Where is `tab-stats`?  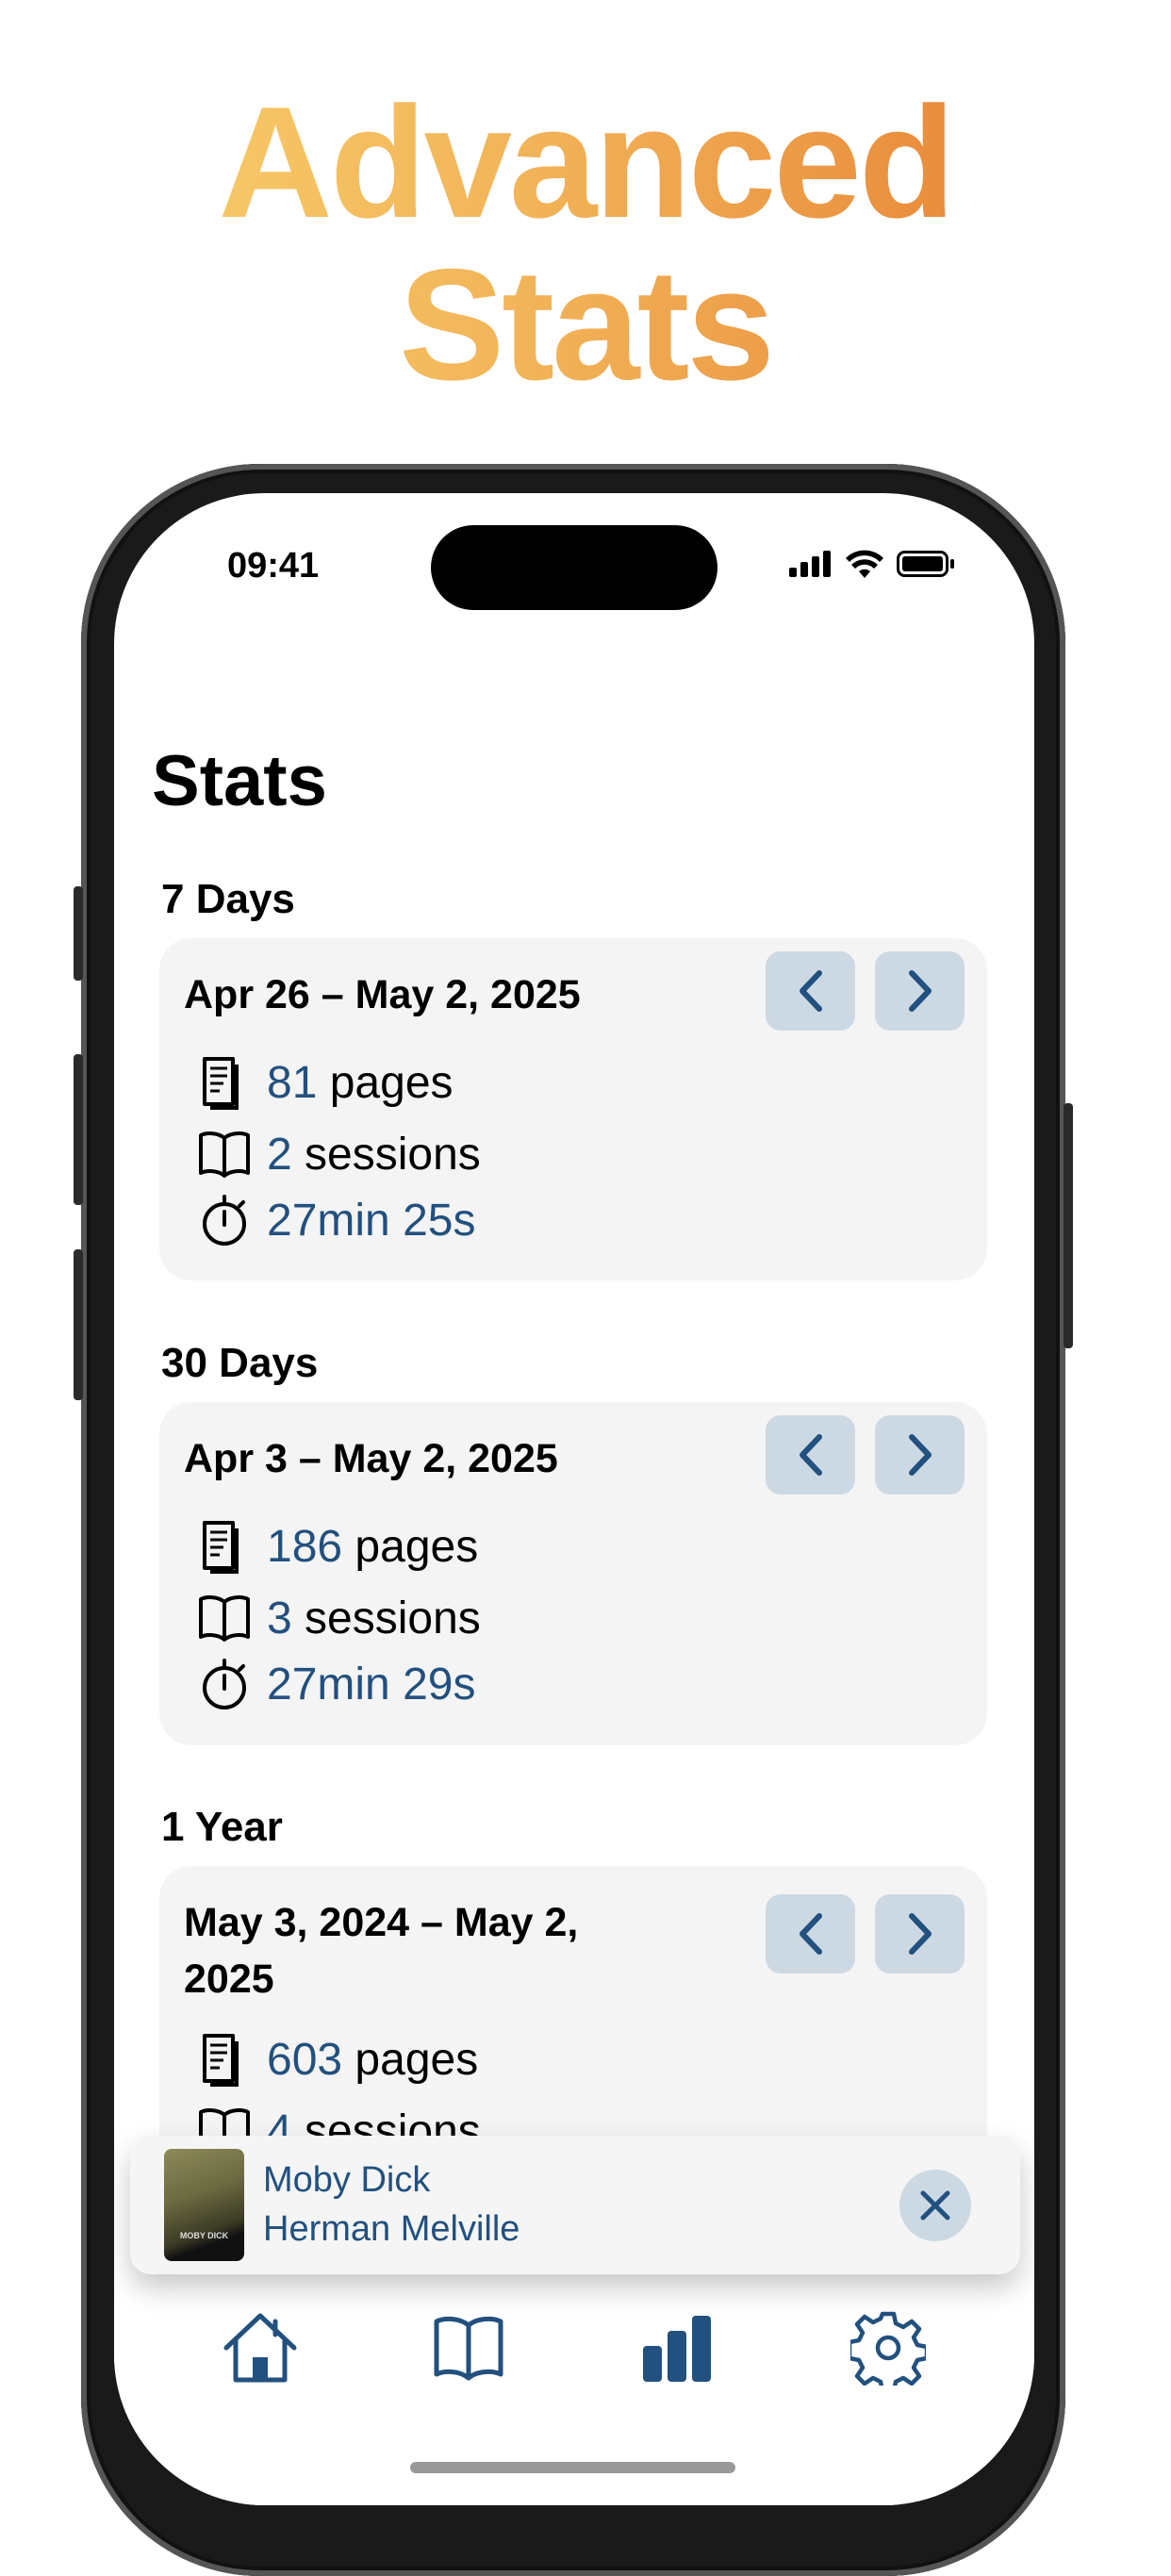
tab-stats is located at coordinates (677, 2347).